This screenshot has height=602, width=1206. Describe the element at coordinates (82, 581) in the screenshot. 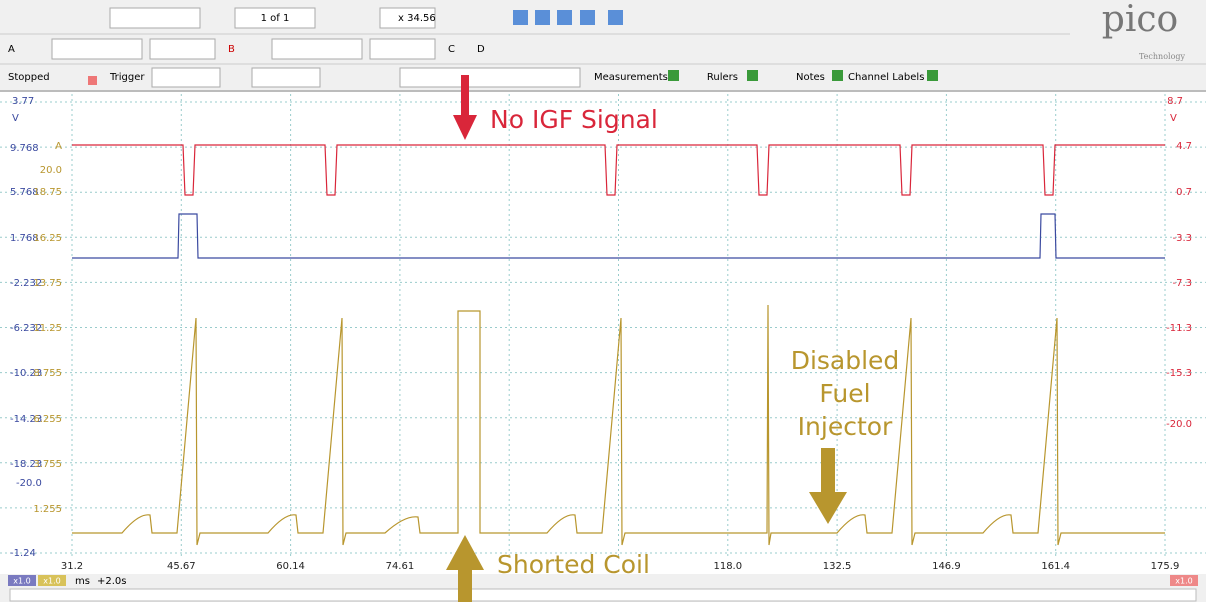

I see `time-unit: ms` at that location.